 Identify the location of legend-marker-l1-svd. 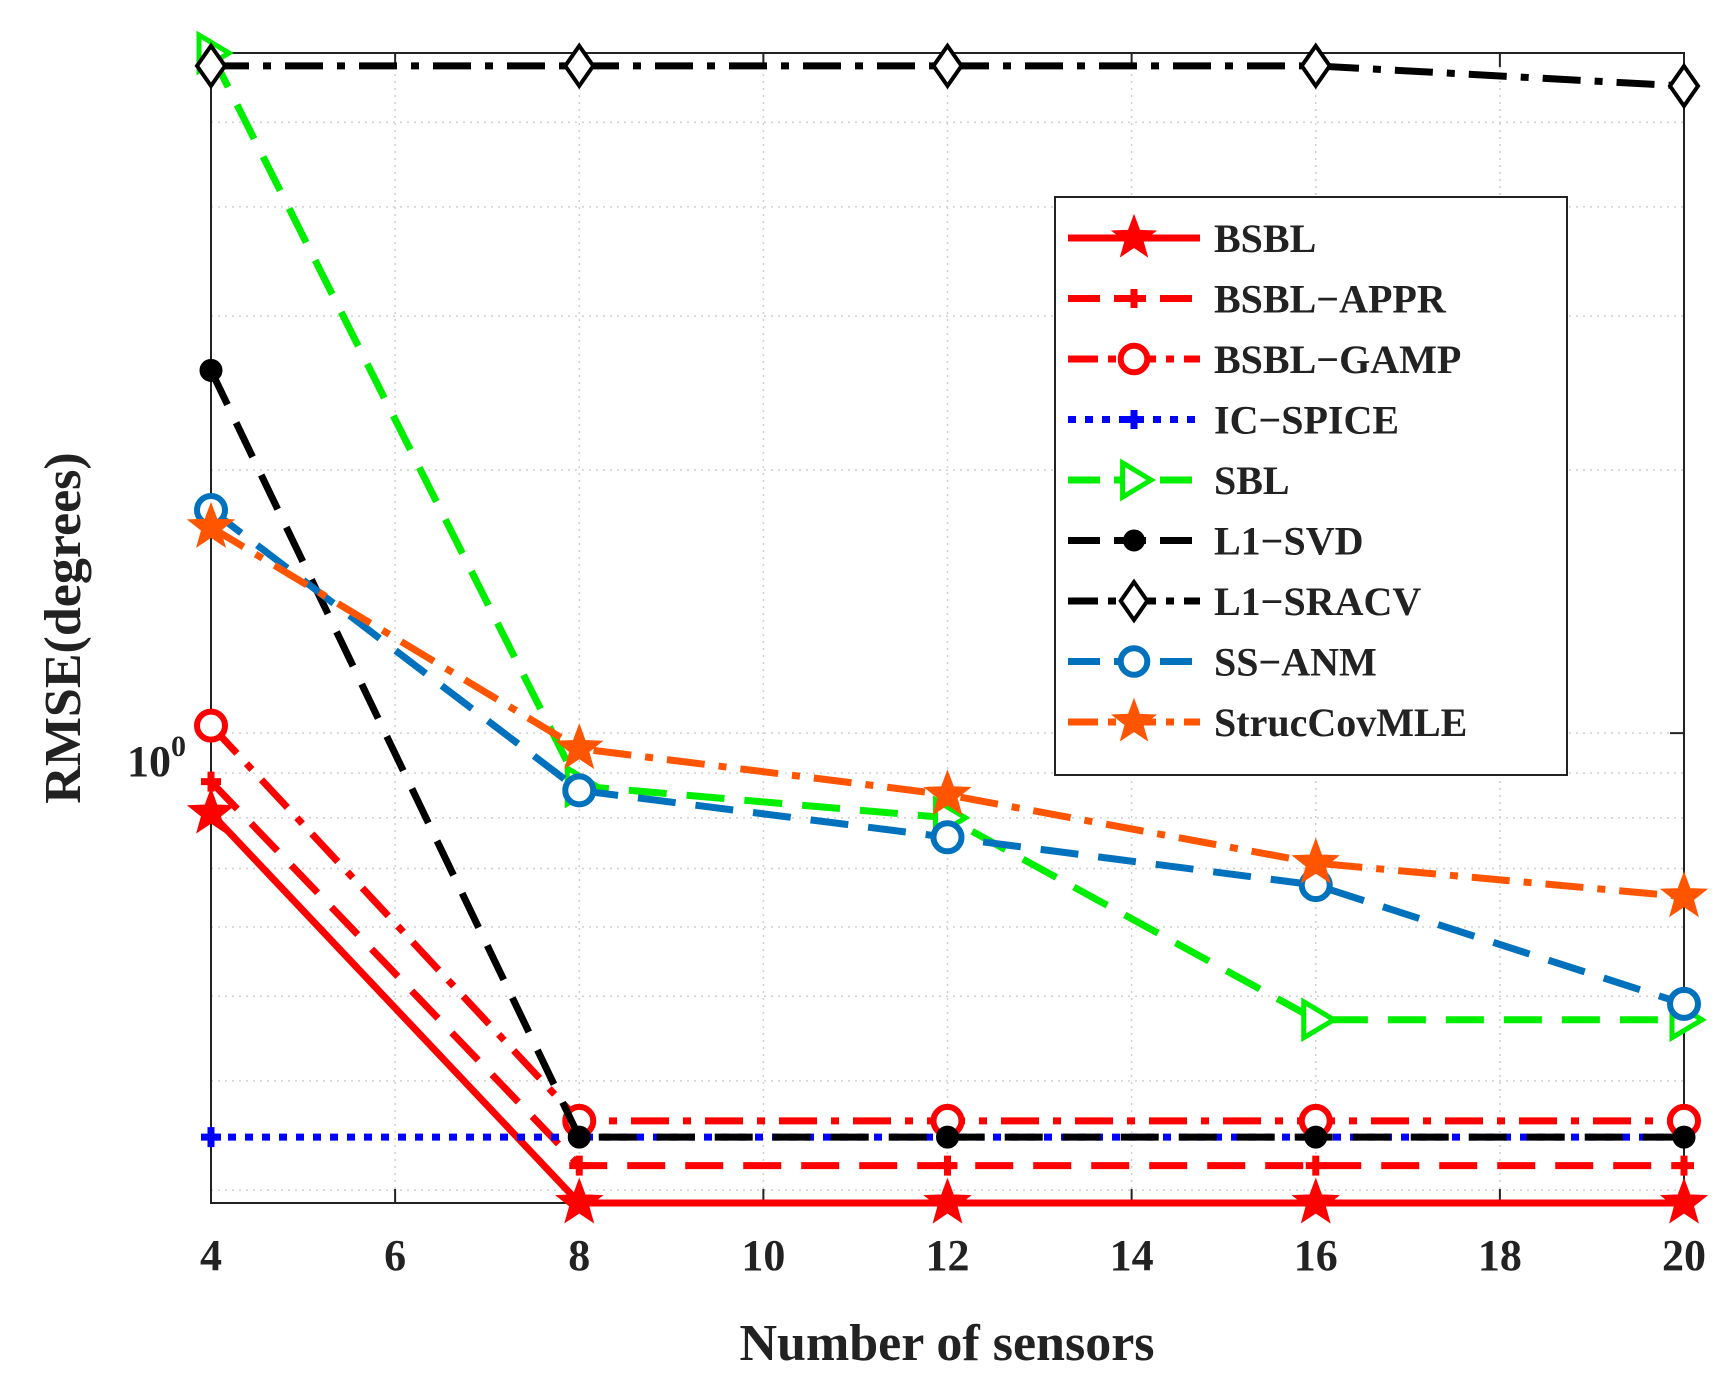
(1134, 540).